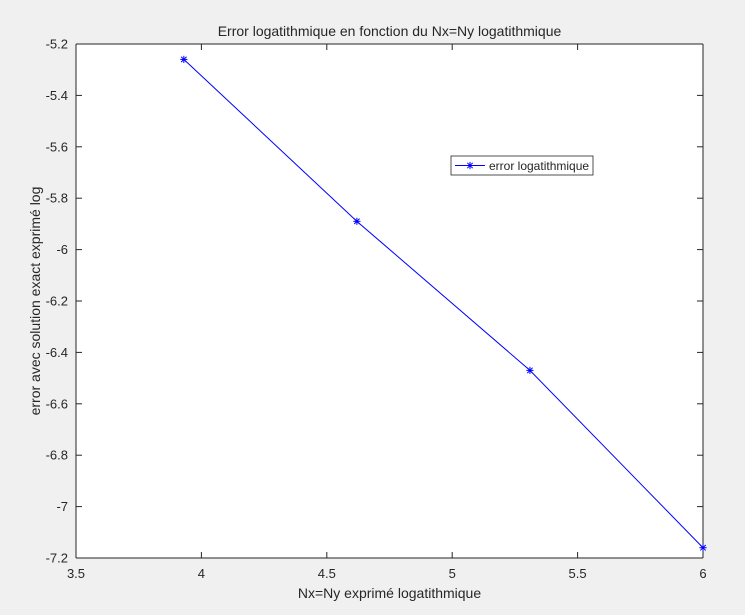 The image size is (745, 615). I want to click on legend-marker-asterisk, so click(470, 165).